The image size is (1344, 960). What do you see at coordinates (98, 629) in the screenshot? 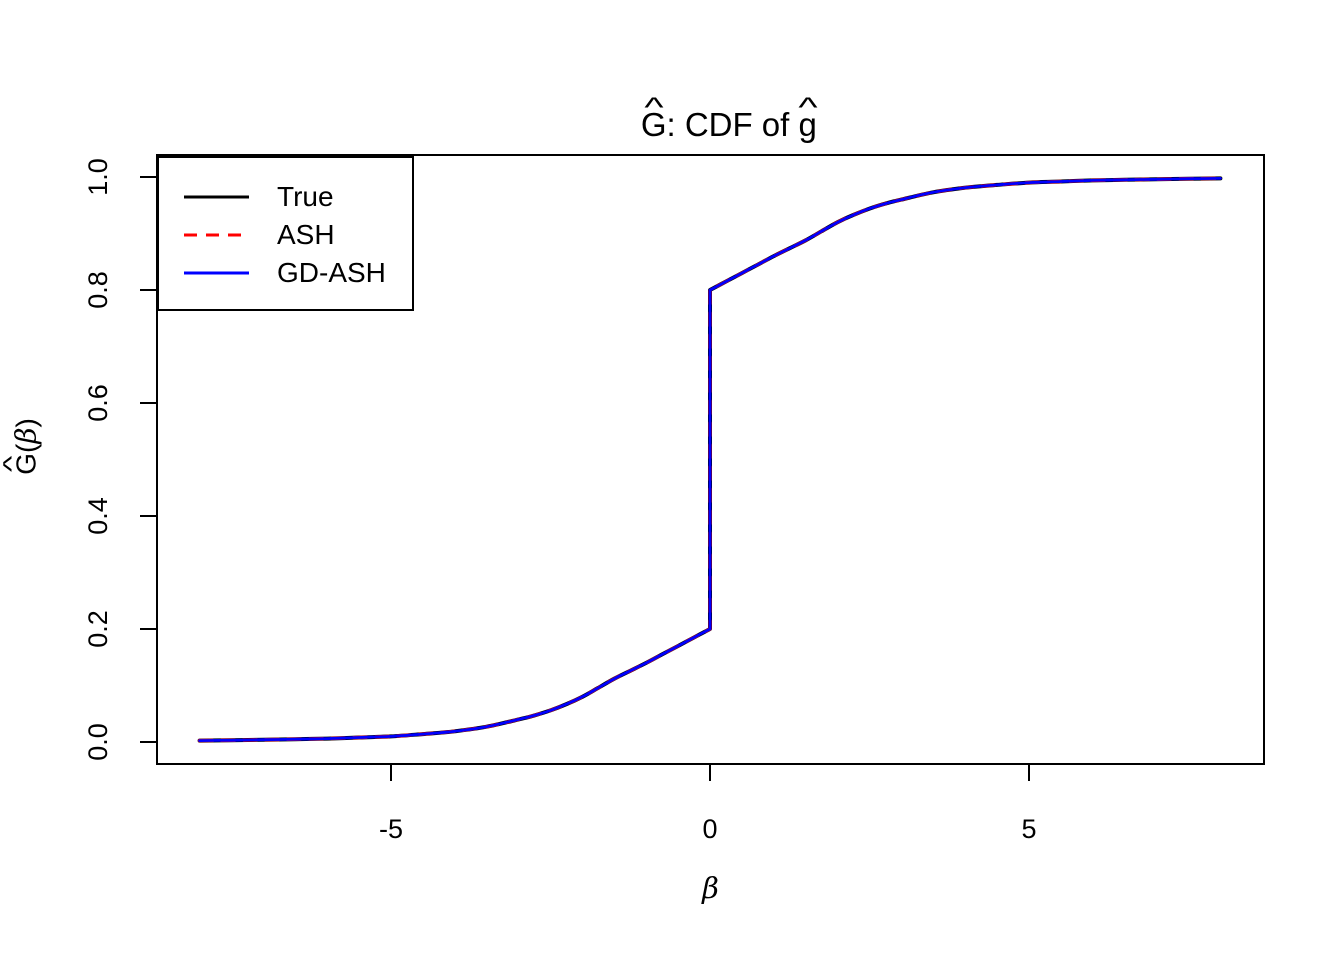
I see `y-tick-label: 0.2` at bounding box center [98, 629].